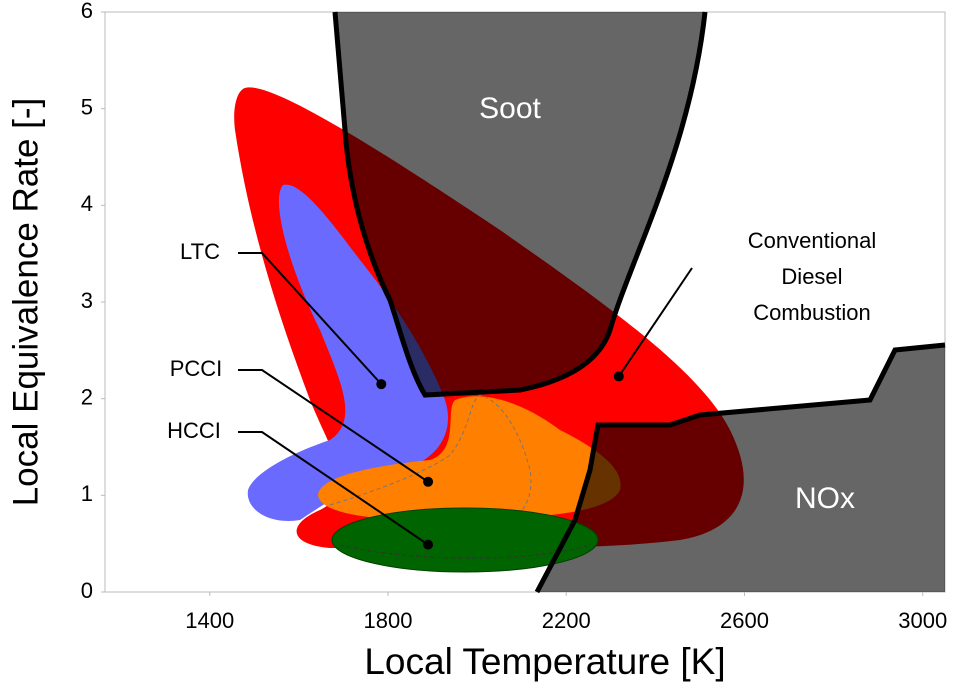 The image size is (963, 694). Describe the element at coordinates (87, 590) in the screenshot. I see `y-tick-label: 0` at that location.